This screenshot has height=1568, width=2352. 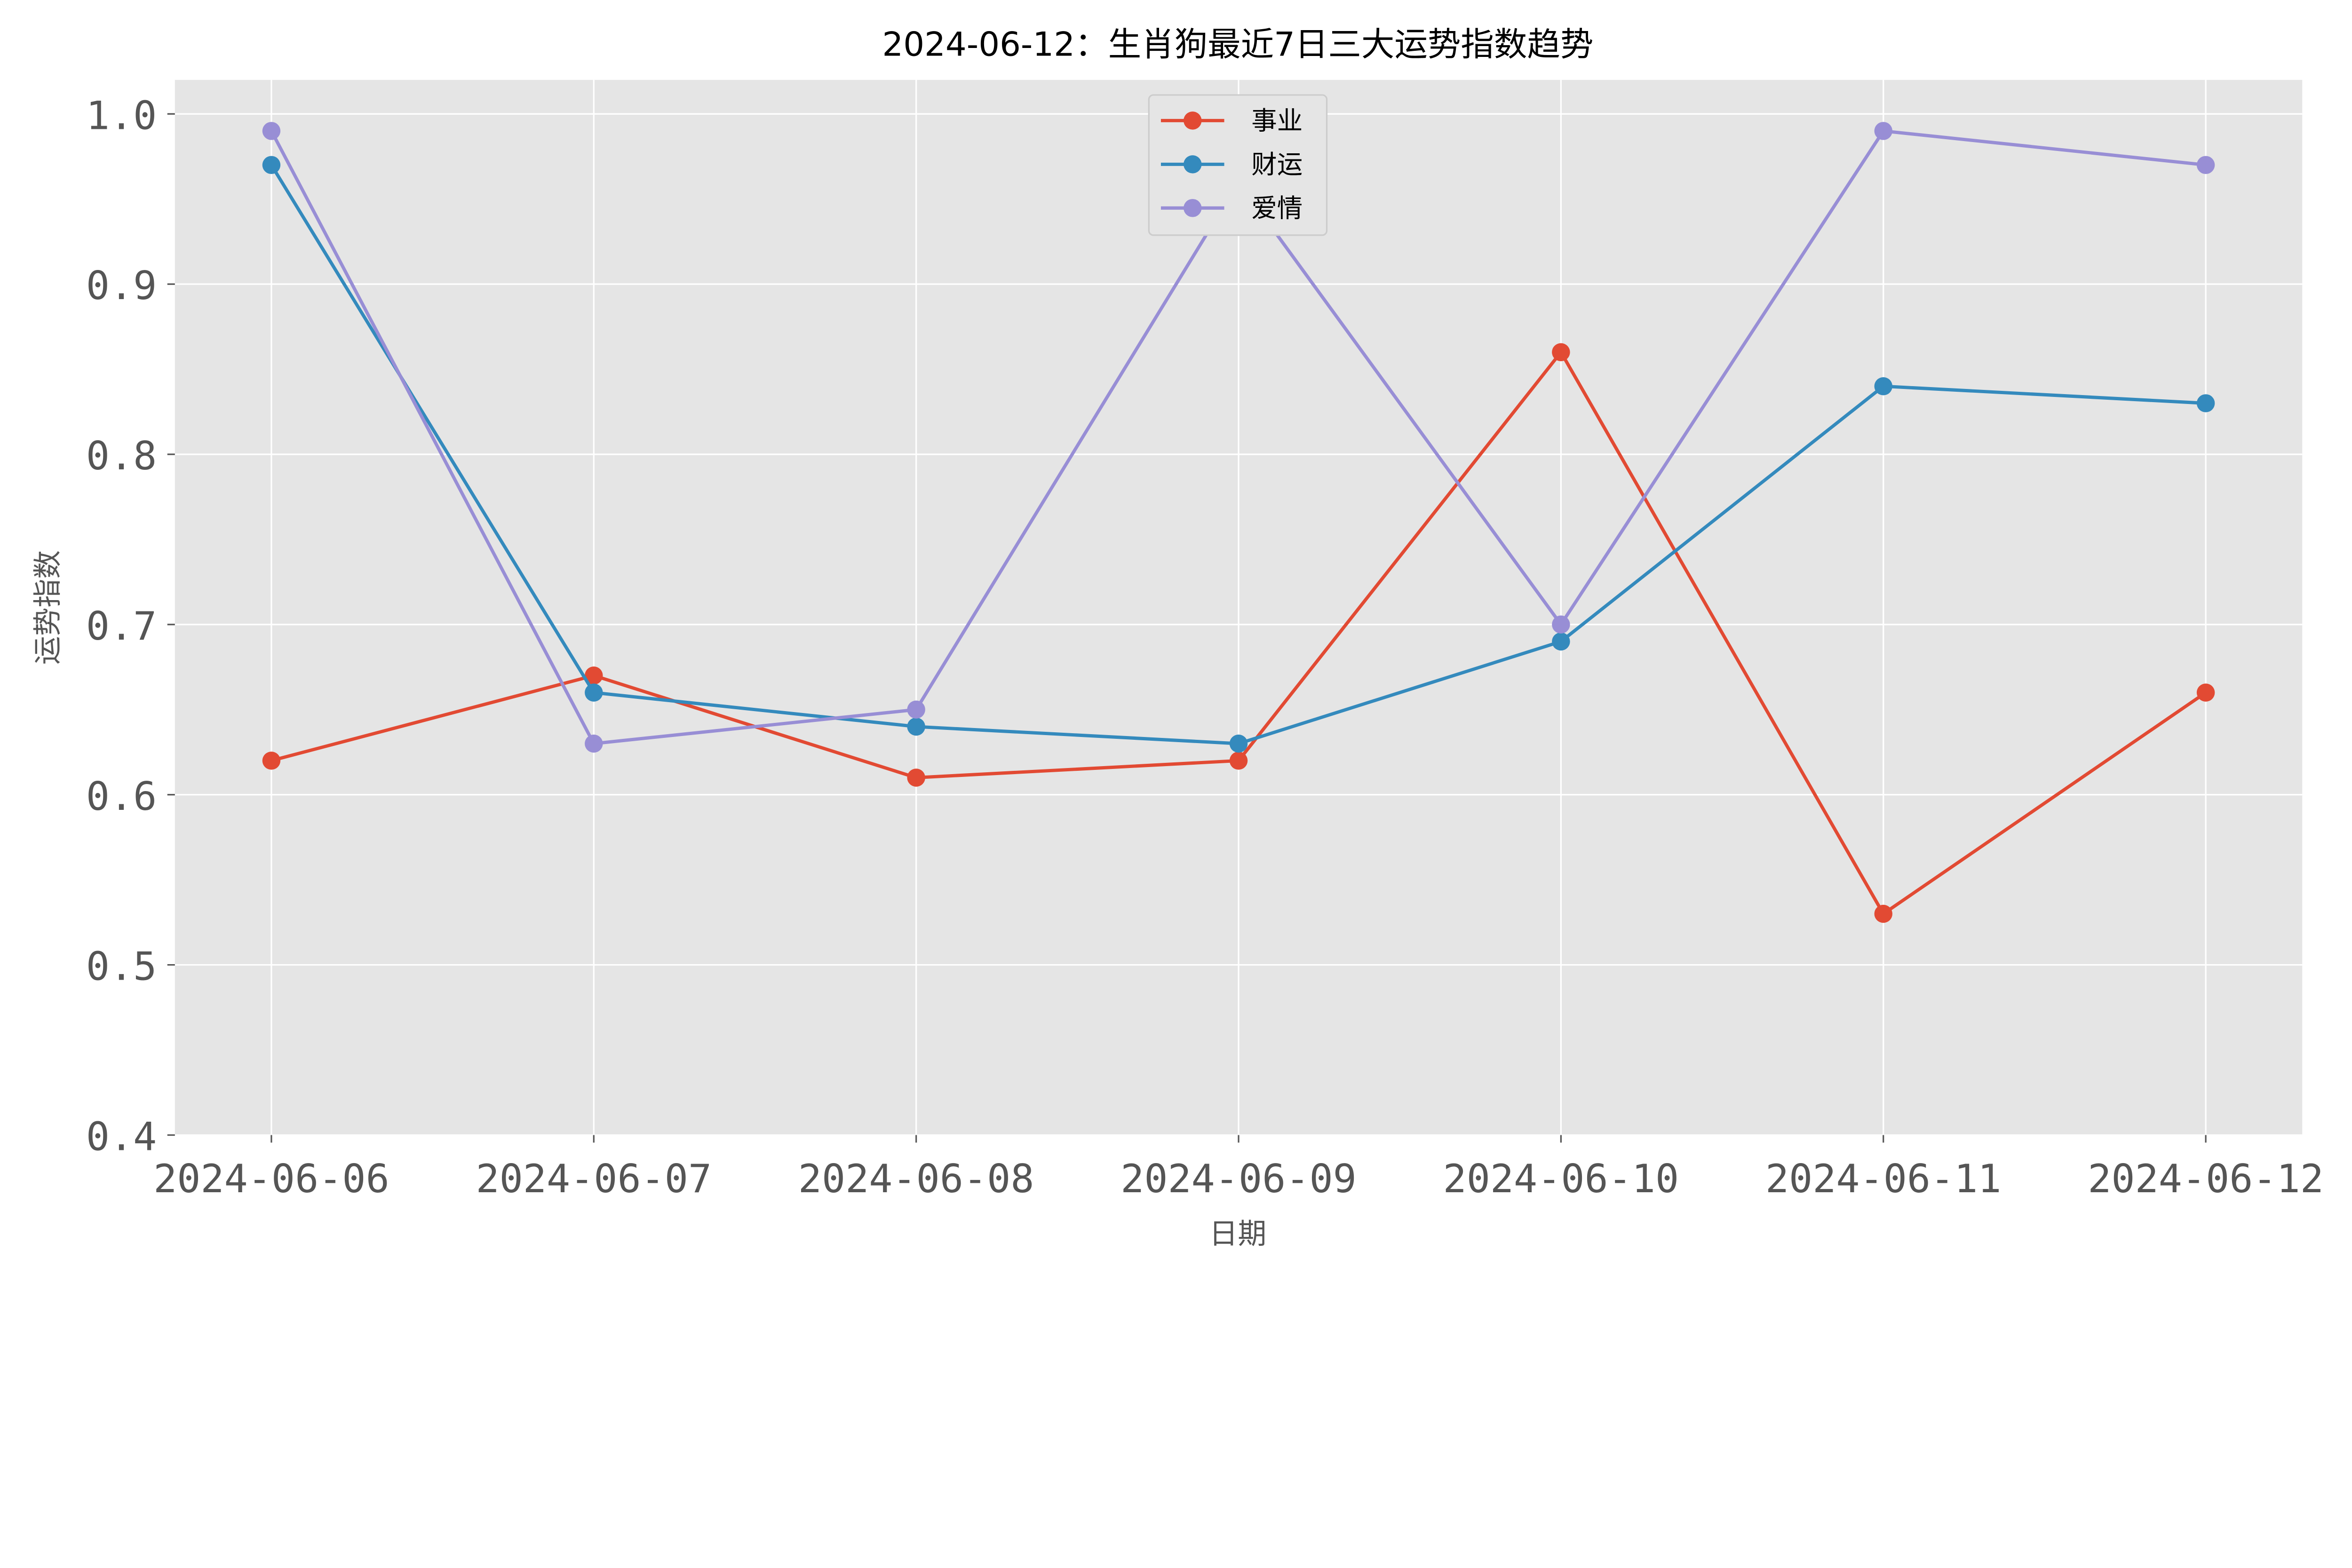 What do you see at coordinates (916, 1179) in the screenshot?
I see `x-tick-label: 2024-06-08` at bounding box center [916, 1179].